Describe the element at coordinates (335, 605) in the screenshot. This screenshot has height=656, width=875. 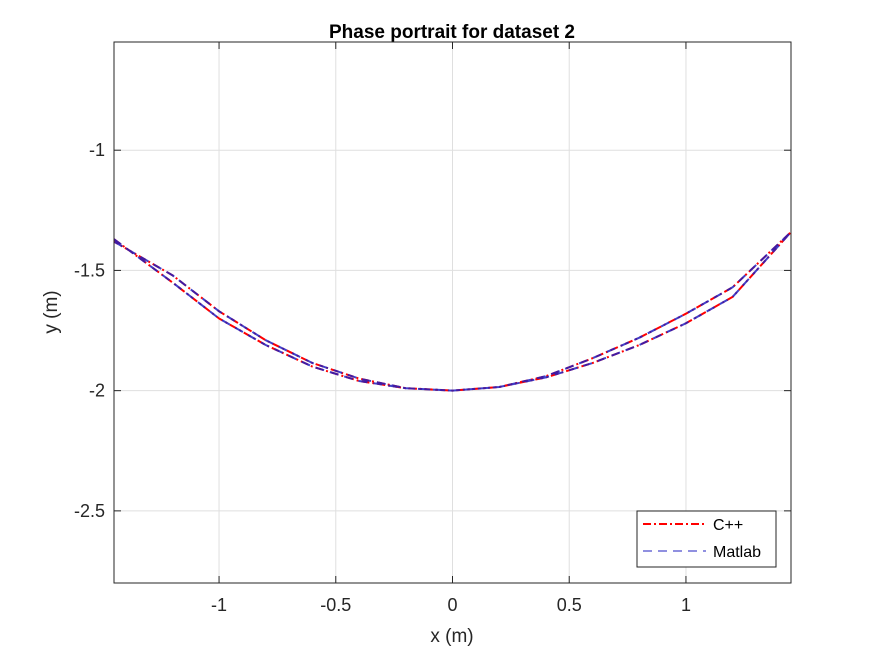
I see `x-tick-label: -0.5` at that location.